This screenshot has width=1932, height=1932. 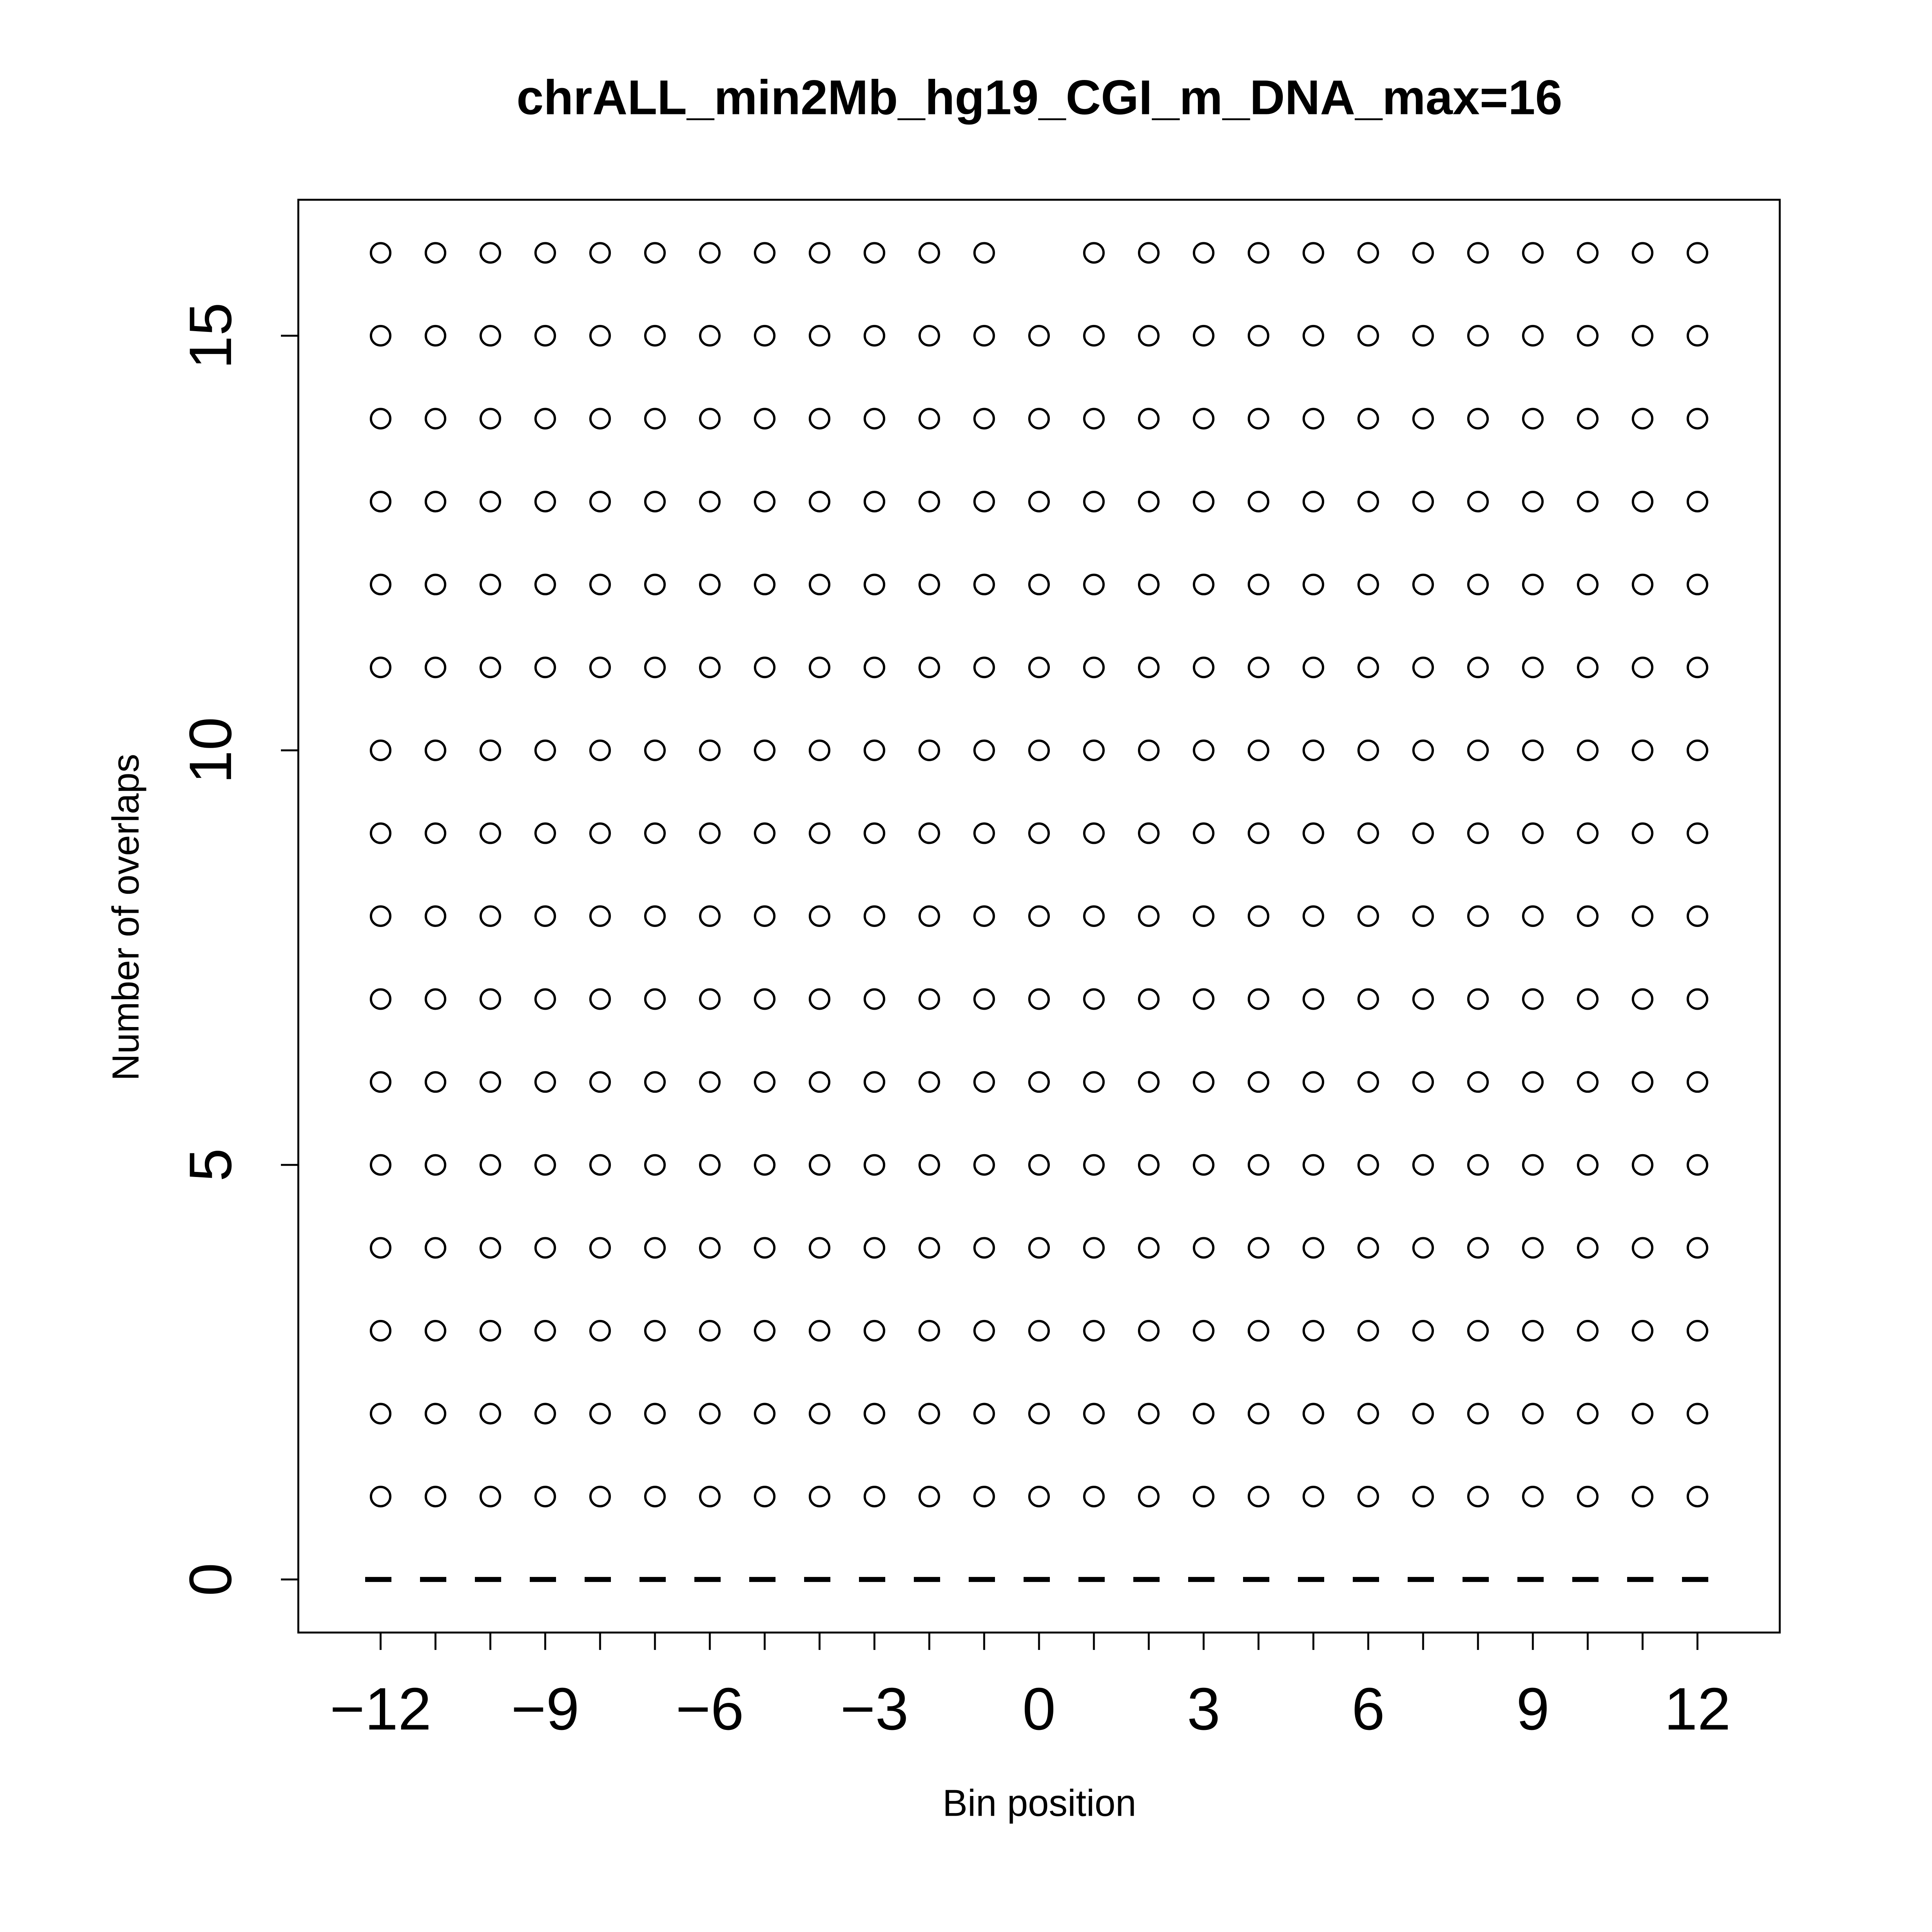 What do you see at coordinates (1039, 1803) in the screenshot?
I see `x-axis-label: Bin position` at bounding box center [1039, 1803].